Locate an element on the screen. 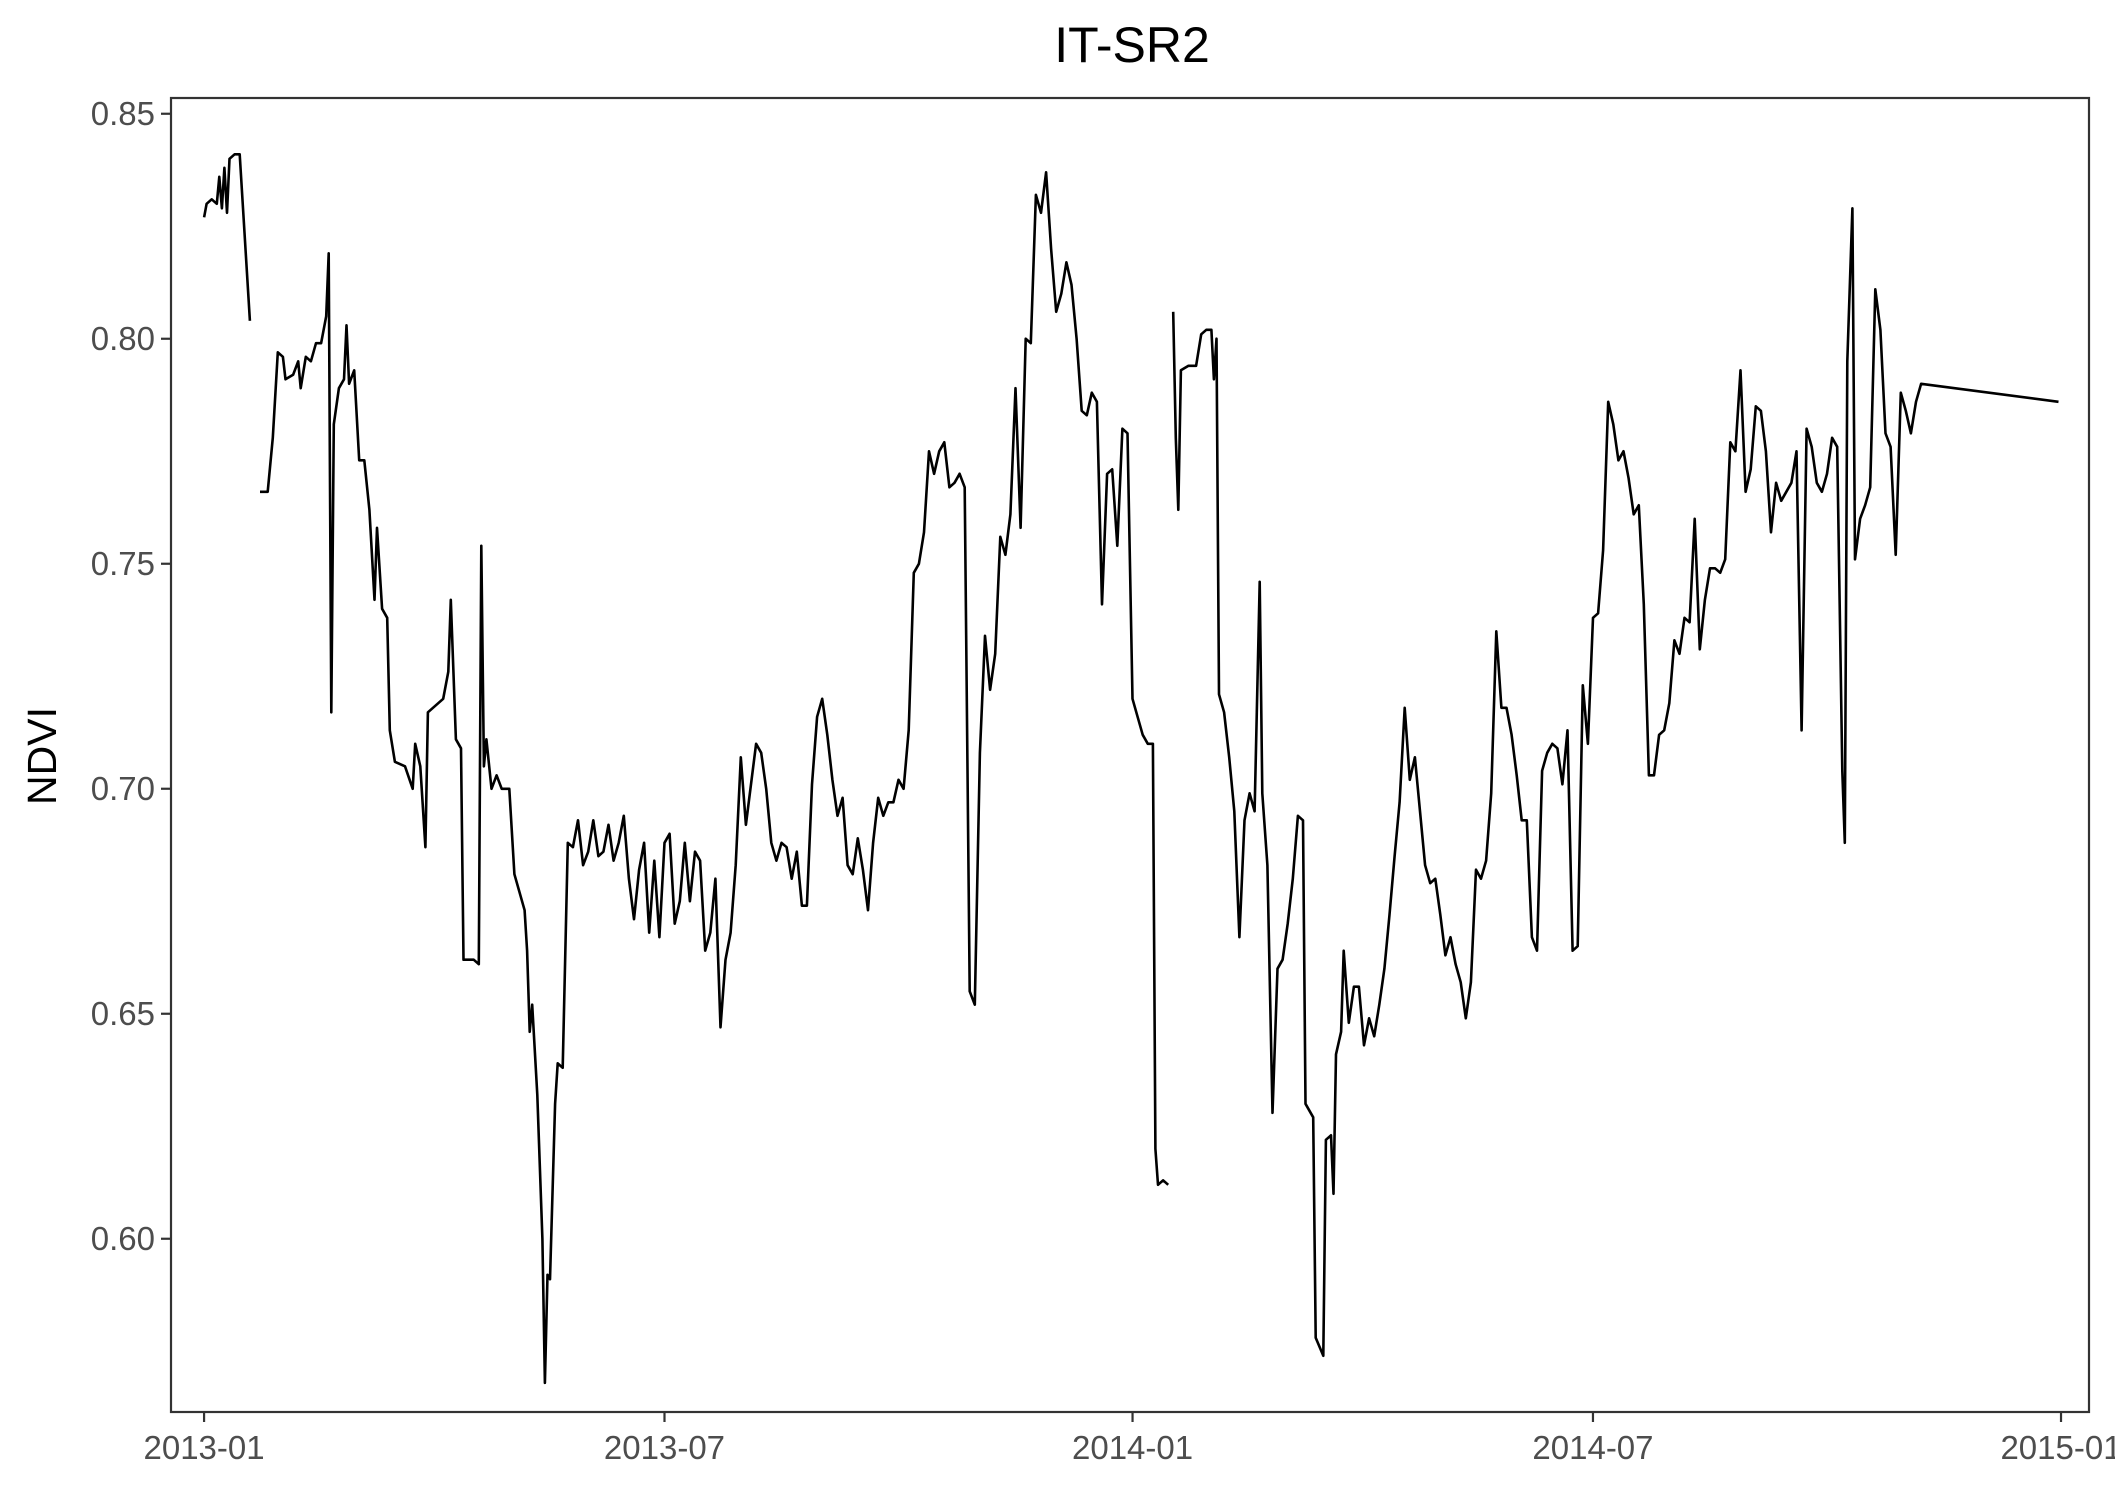  y-axis: 0.60 0.65 0.70 0.75 0.80 0.85 is located at coordinates (131, 676).